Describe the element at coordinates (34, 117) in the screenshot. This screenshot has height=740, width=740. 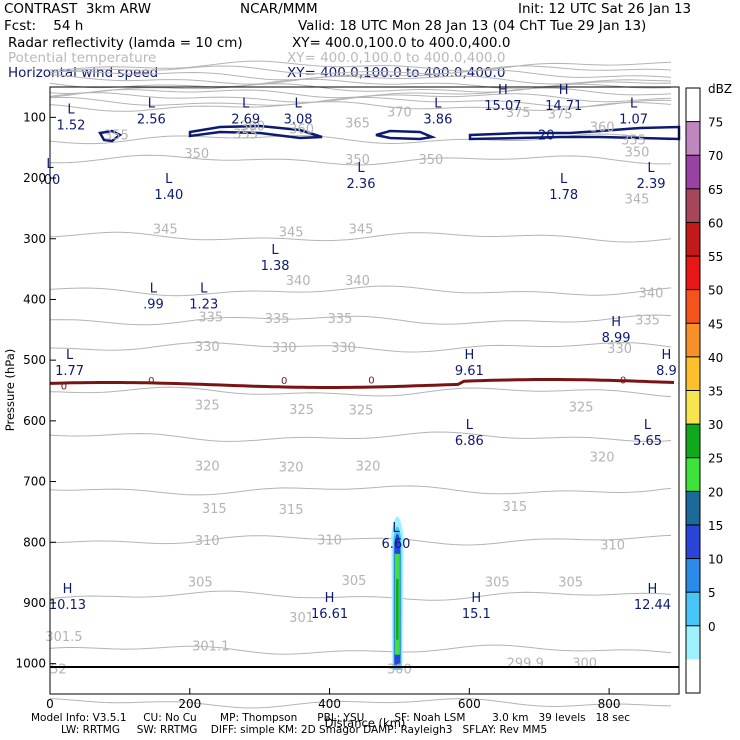
I see `y-tick-label: 100` at that location.